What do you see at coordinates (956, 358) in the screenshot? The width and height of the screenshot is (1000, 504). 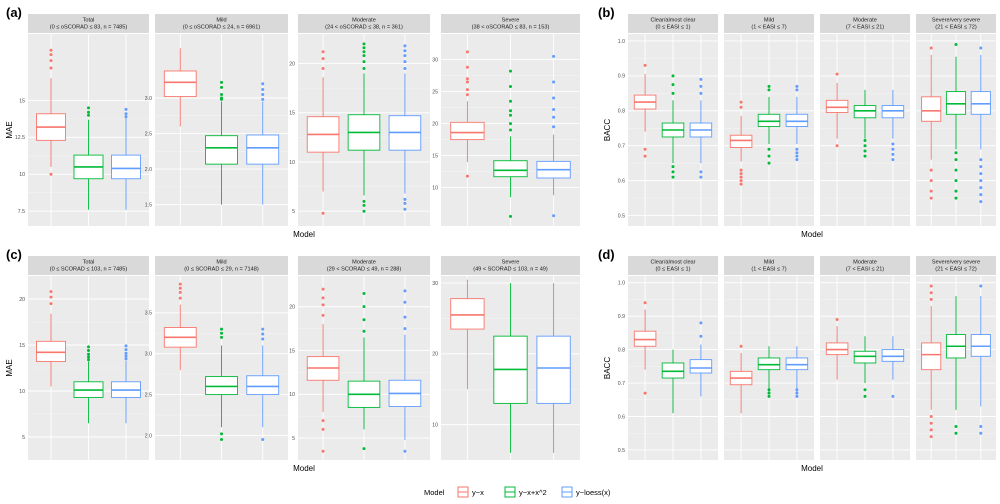 I see `facet-3: Severe/very severe(21 < EASI ≤ 72)` at bounding box center [956, 358].